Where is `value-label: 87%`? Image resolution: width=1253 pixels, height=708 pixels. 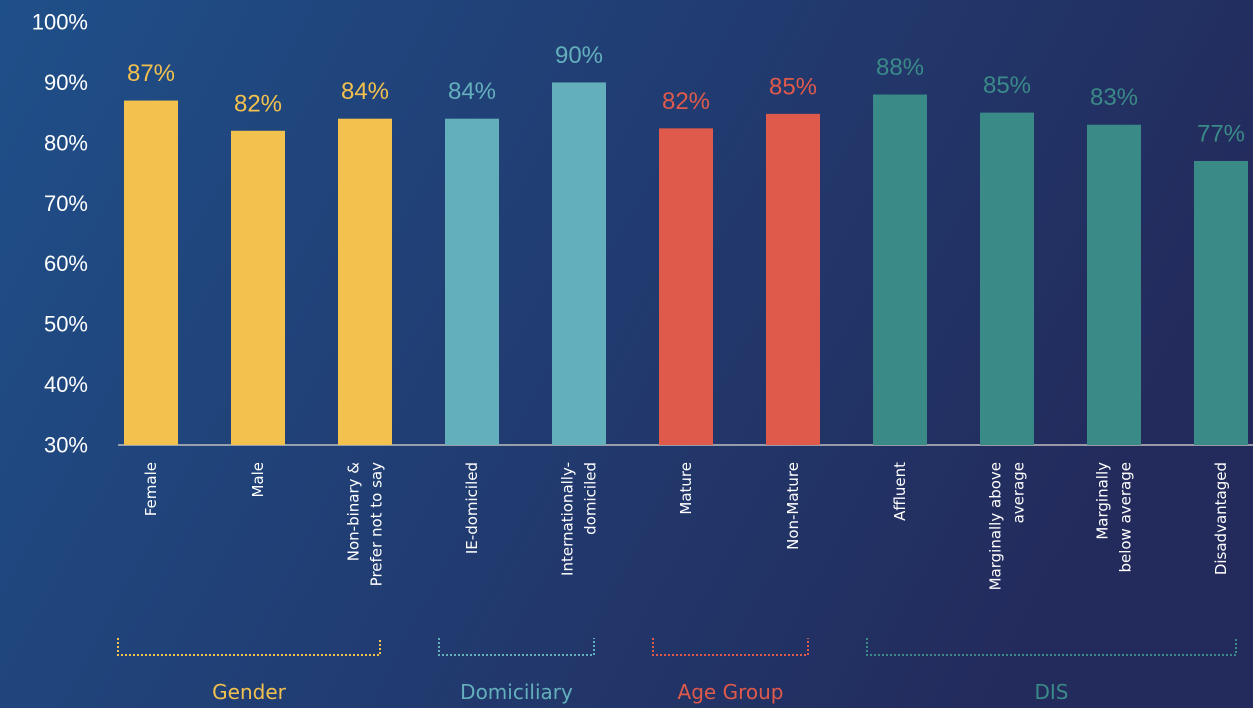 value-label: 87% is located at coordinates (151, 73).